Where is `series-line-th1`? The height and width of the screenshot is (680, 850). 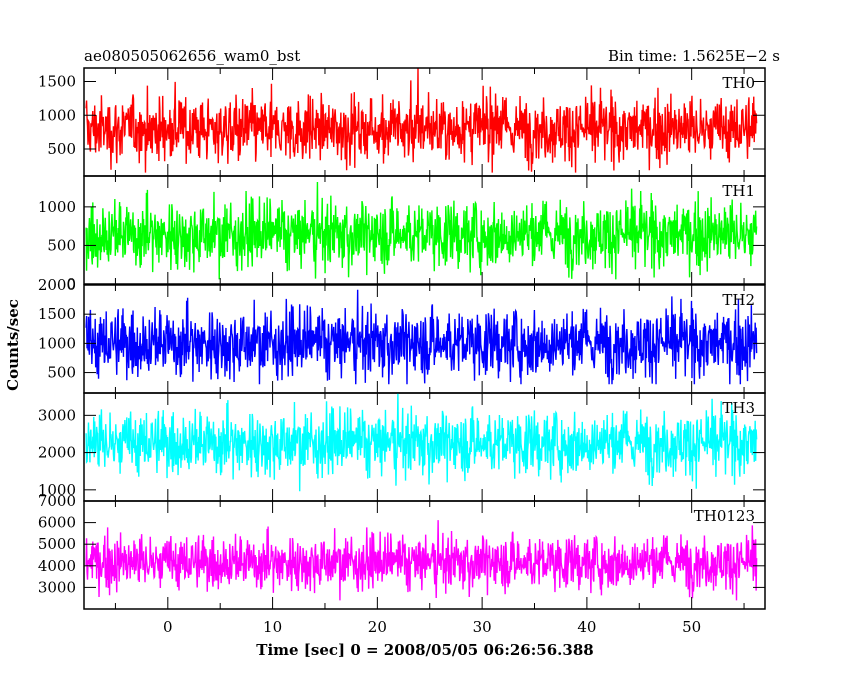 series-line-th1 is located at coordinates (421, 231).